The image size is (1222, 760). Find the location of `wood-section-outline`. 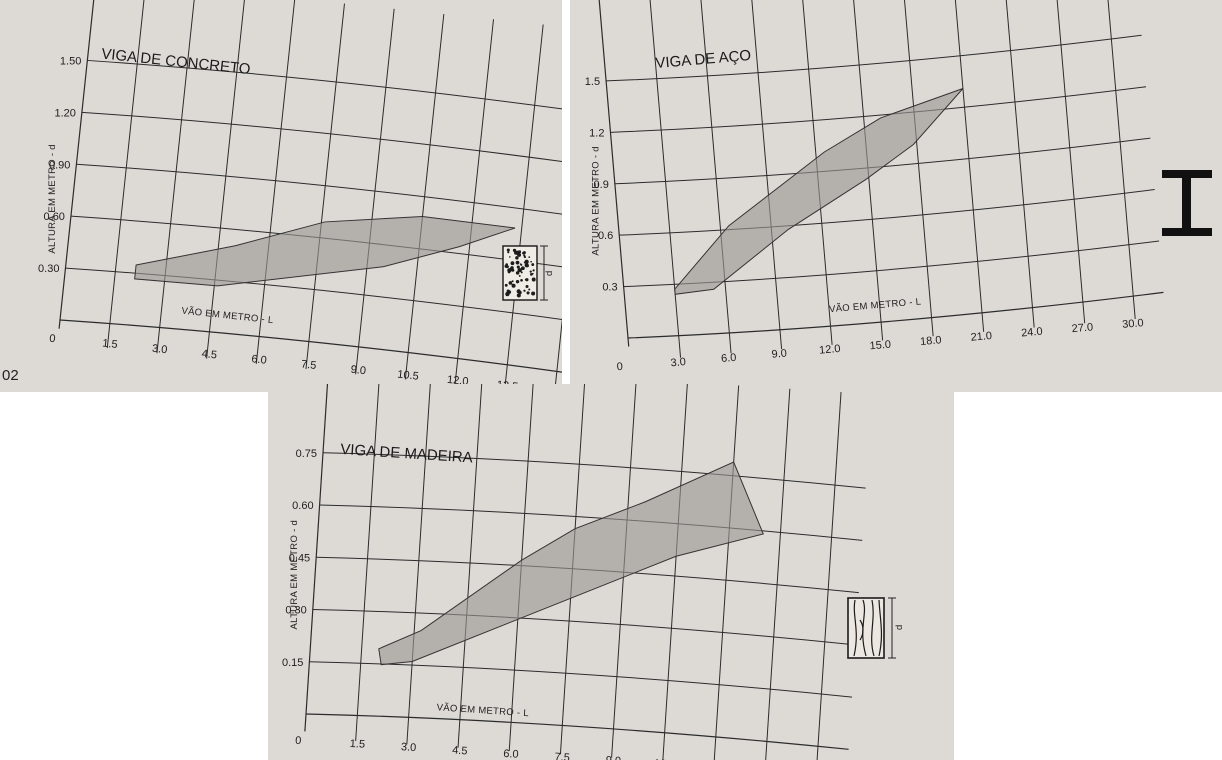

wood-section-outline is located at coordinates (866, 628).